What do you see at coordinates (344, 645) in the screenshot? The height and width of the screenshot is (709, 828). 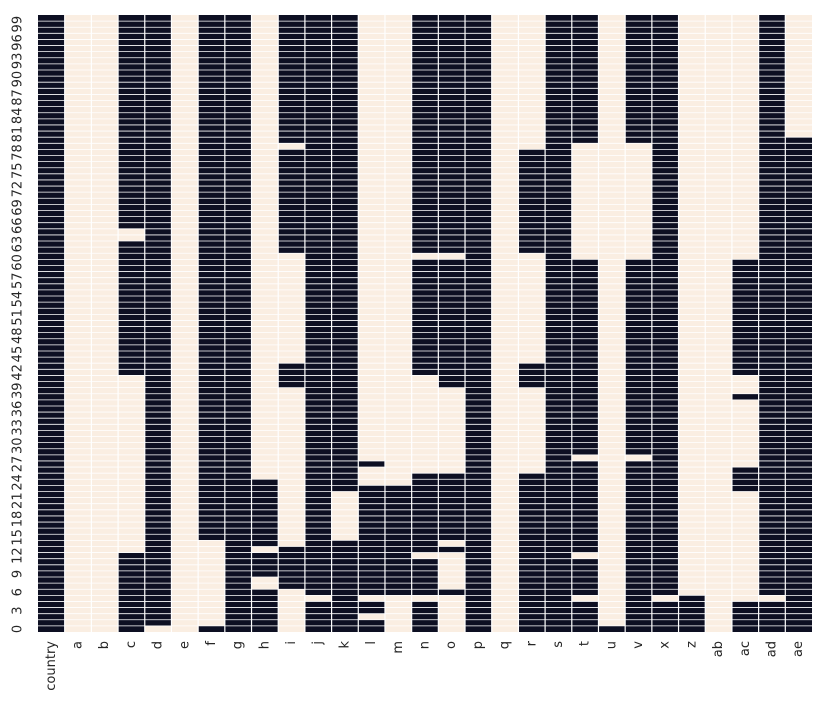 I see `x-tick-label: k` at bounding box center [344, 645].